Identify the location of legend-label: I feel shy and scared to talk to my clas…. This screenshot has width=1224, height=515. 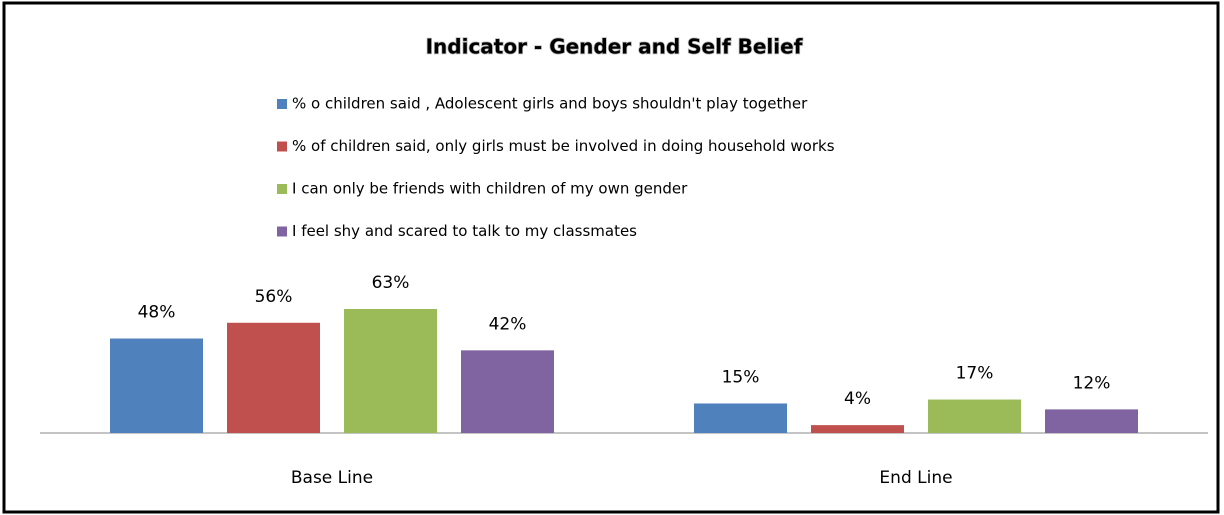
(464, 231).